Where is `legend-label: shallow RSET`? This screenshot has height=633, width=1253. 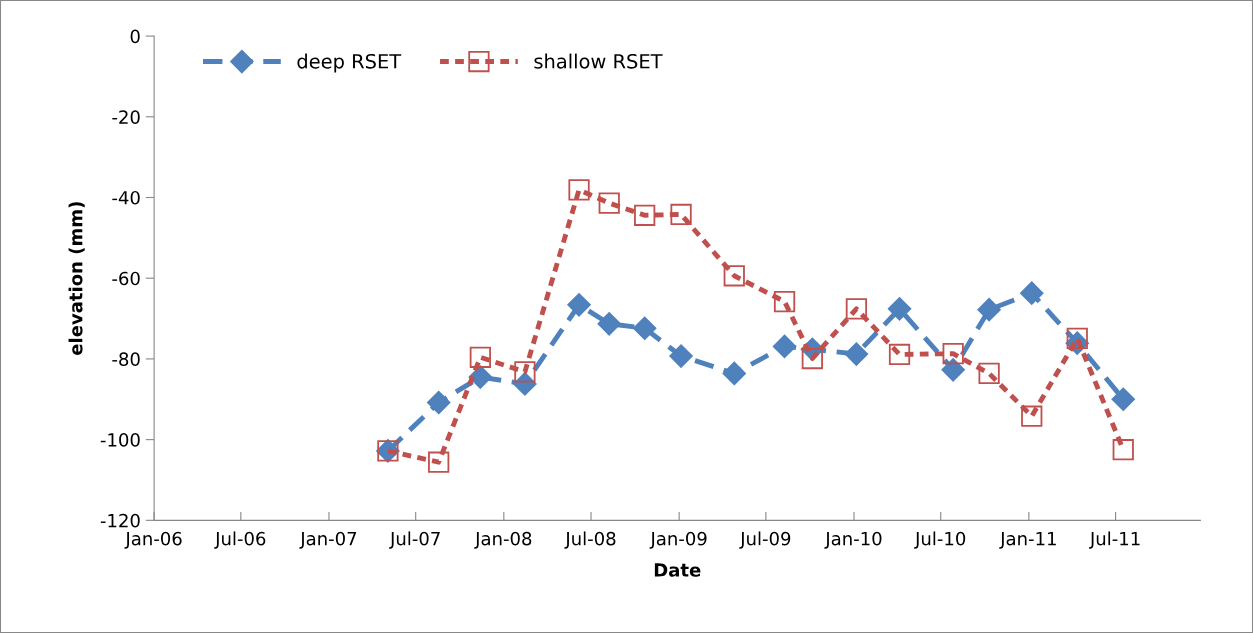
legend-label: shallow RSET is located at coordinates (598, 61).